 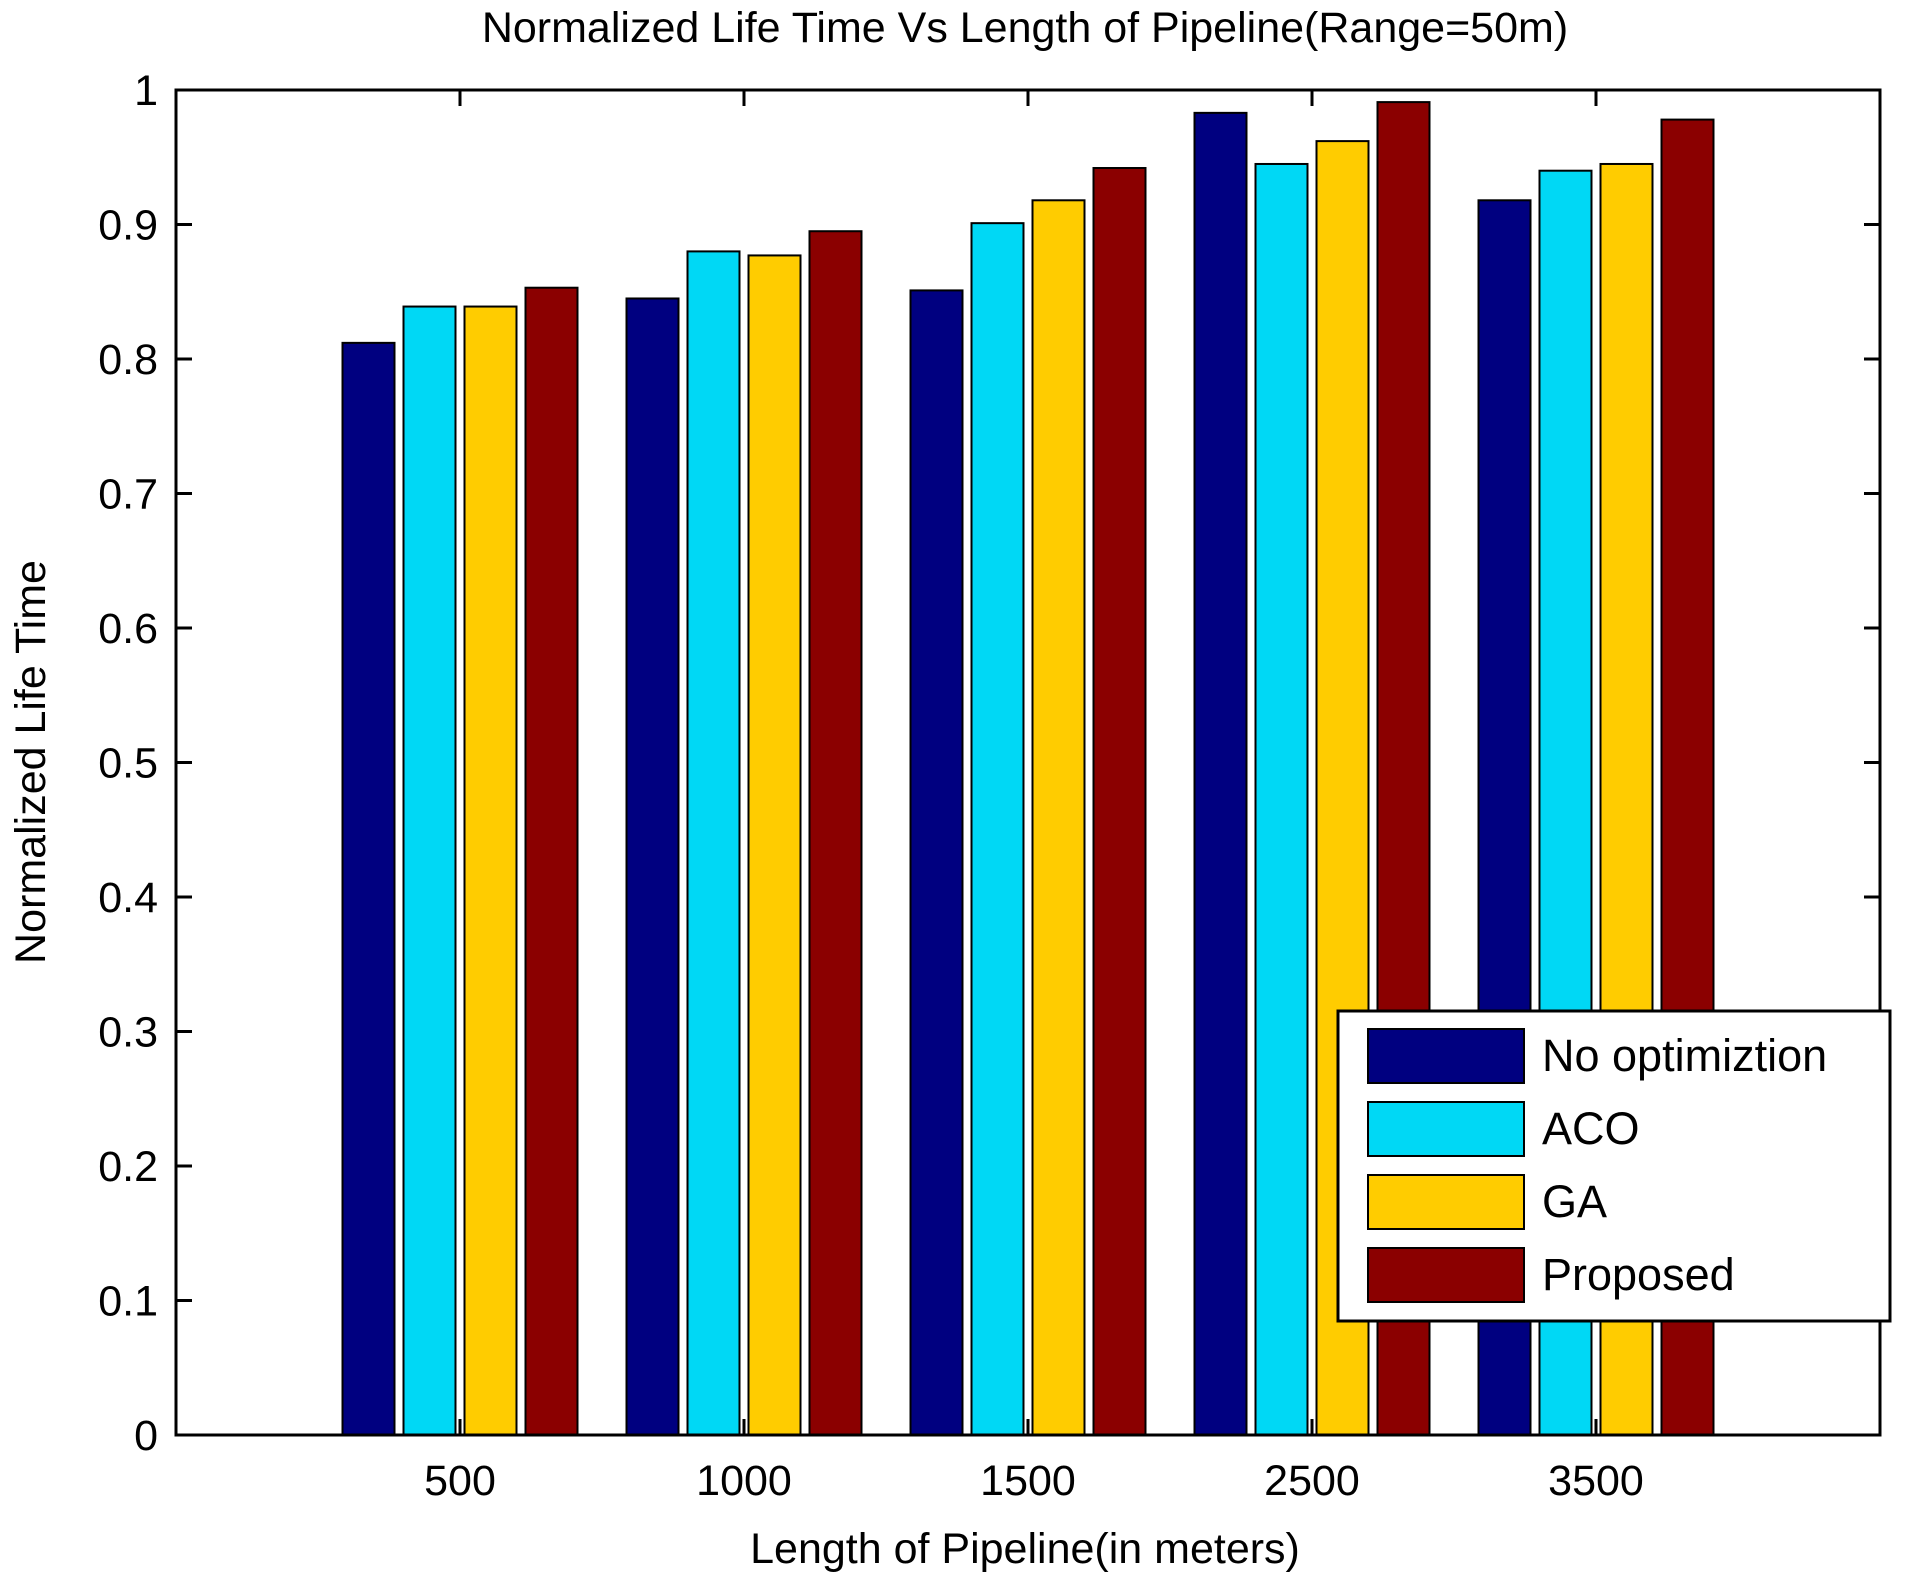 What do you see at coordinates (1446, 1275) in the screenshot?
I see `legend-swatch-proposed` at bounding box center [1446, 1275].